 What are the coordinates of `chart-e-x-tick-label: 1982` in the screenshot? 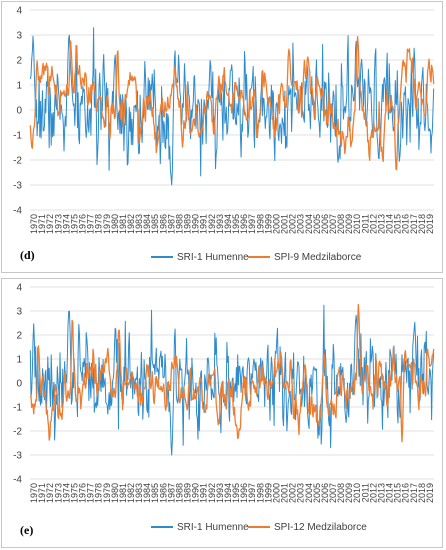 It's located at (131, 493).